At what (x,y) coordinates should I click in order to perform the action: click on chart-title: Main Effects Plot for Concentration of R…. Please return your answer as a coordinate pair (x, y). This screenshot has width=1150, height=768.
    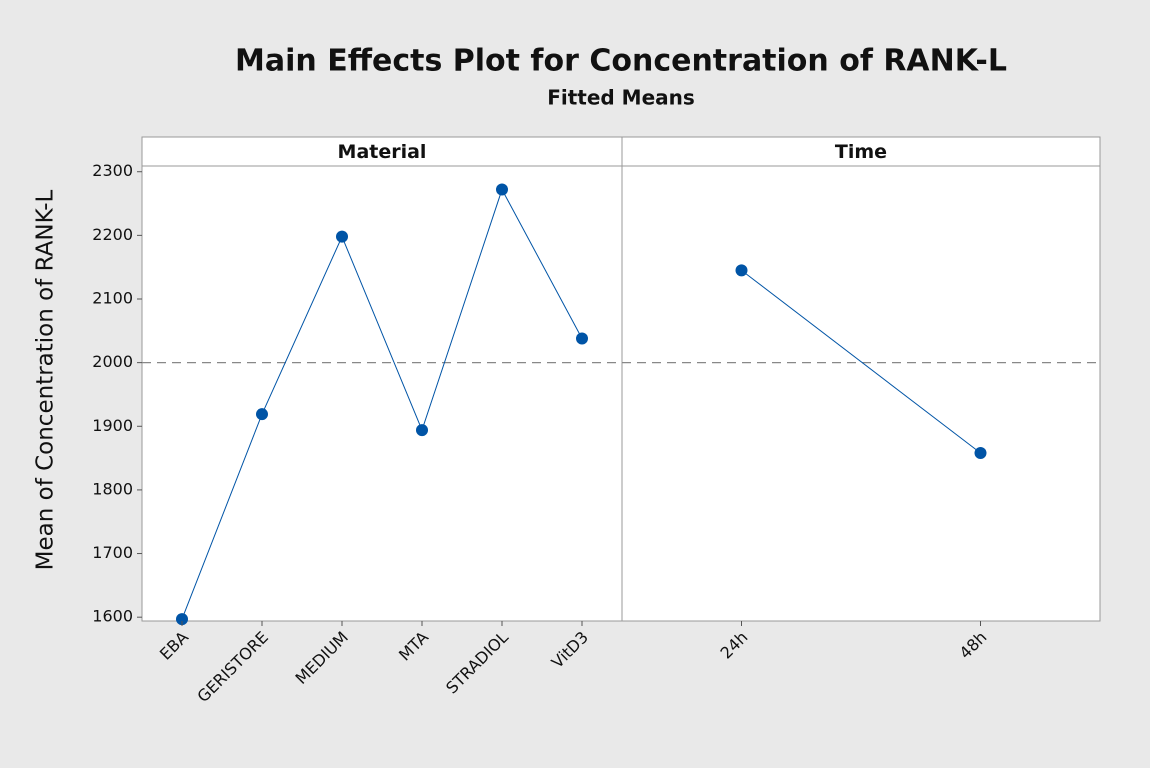
    Looking at the image, I should click on (621, 61).